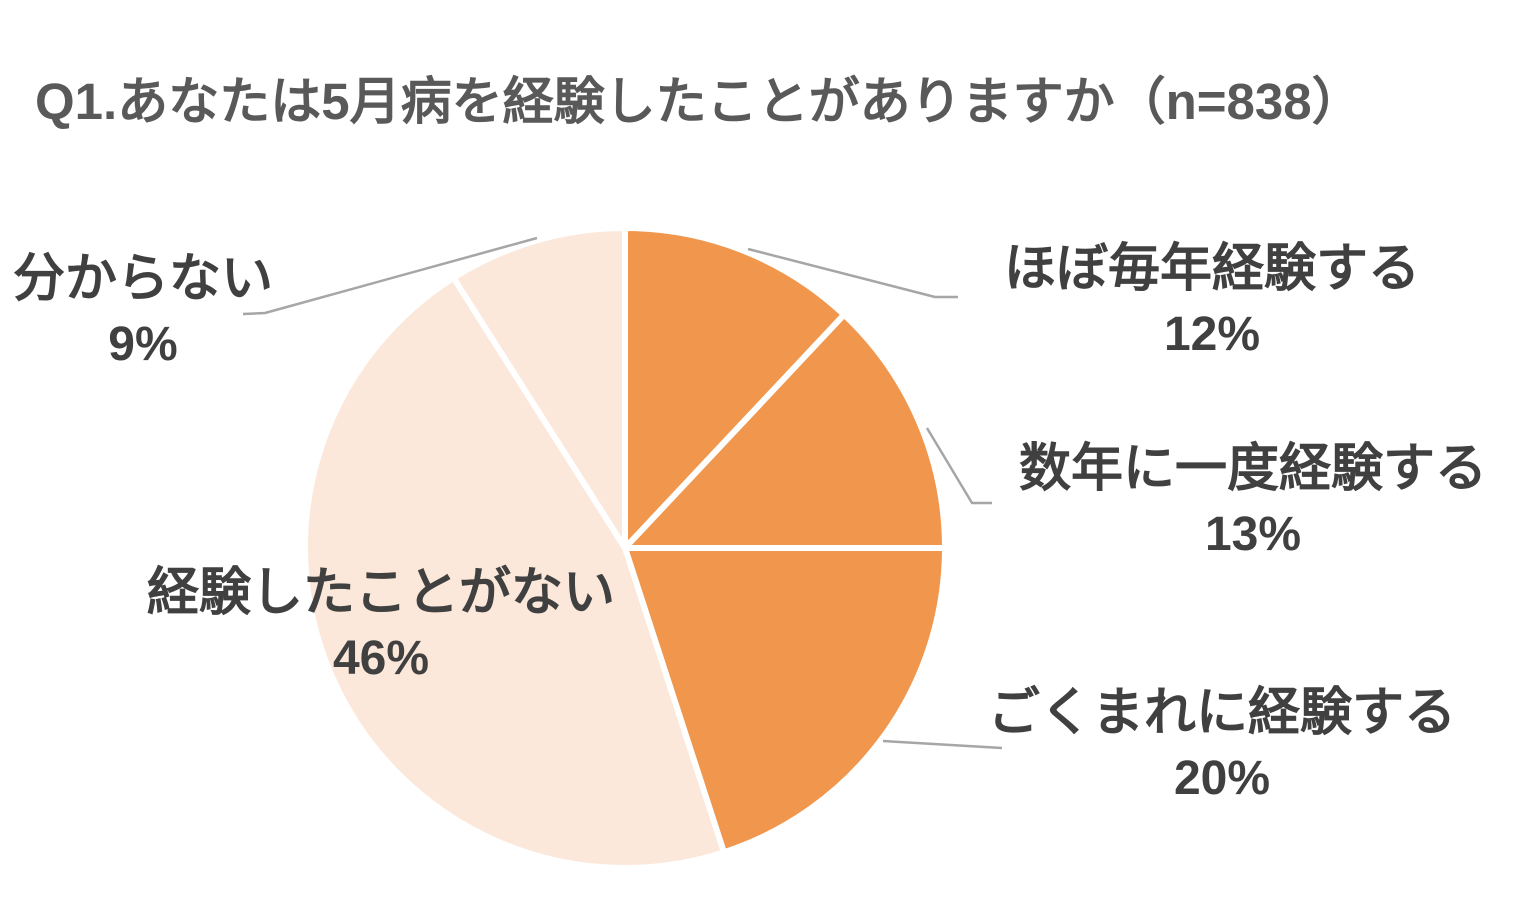 Image resolution: width=1536 pixels, height=900 pixels. Describe the element at coordinates (1253, 534) in the screenshot. I see `slice-percent: 13%` at that location.